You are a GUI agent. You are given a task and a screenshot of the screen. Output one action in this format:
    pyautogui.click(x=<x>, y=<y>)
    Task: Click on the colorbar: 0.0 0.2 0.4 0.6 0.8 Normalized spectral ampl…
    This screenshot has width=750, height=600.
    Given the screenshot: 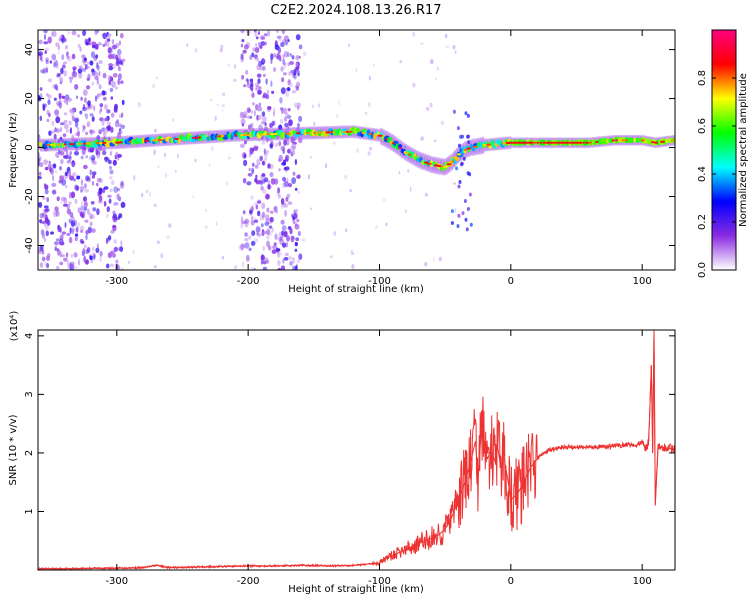 What is the action you would take?
    pyautogui.click(x=723, y=153)
    